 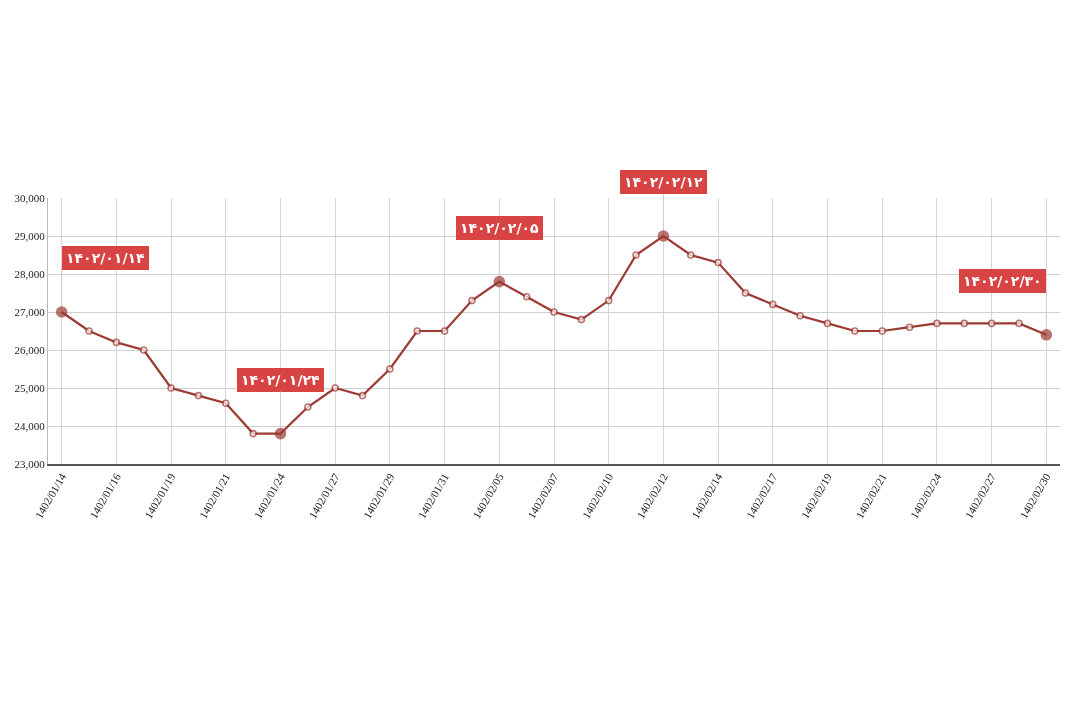 What do you see at coordinates (664, 182) in the screenshot?
I see `annotation: ۱۴۰۲/۰۲/۱۲` at bounding box center [664, 182].